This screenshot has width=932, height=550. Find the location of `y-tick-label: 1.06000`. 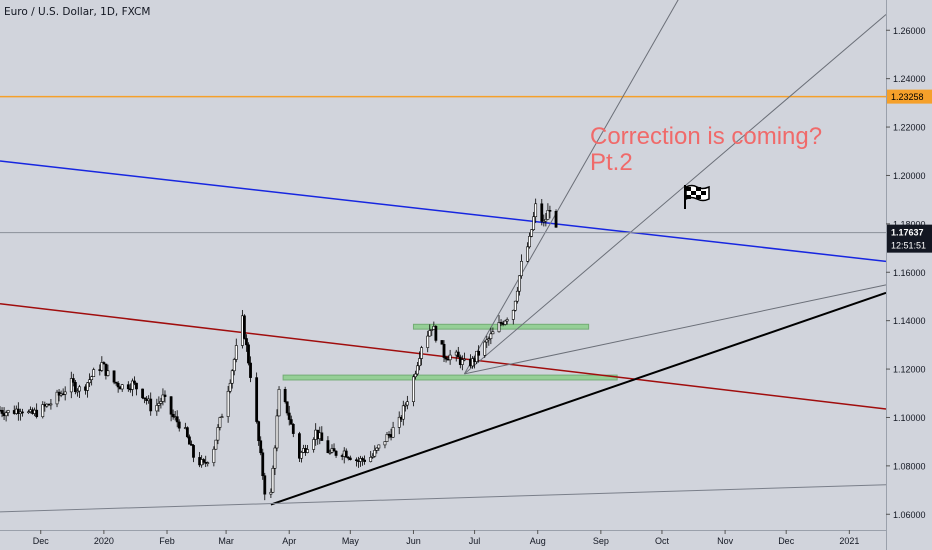

y-tick-label: 1.06000 is located at coordinates (909, 515).